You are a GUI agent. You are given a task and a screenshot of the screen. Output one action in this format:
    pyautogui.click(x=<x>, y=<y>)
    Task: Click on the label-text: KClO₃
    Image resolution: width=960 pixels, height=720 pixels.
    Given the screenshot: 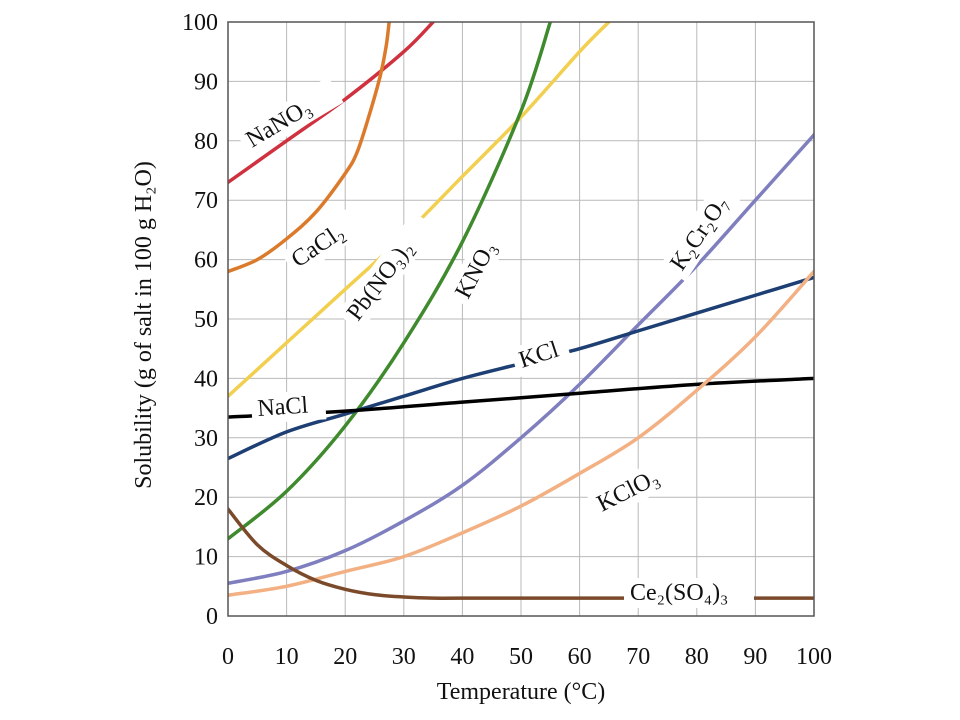 What is the action you would take?
    pyautogui.click(x=628, y=490)
    